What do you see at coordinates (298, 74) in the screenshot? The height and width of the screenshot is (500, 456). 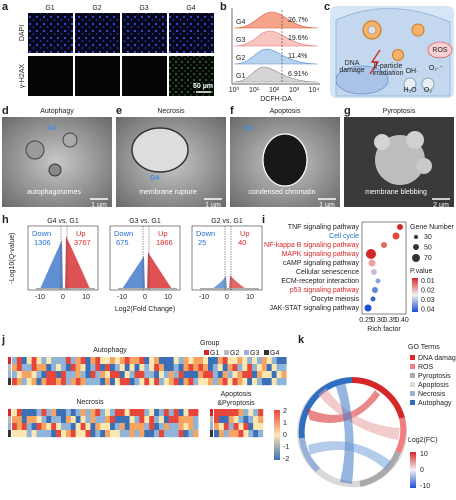 I see `percentage-label: 6.91%` at bounding box center [298, 74].